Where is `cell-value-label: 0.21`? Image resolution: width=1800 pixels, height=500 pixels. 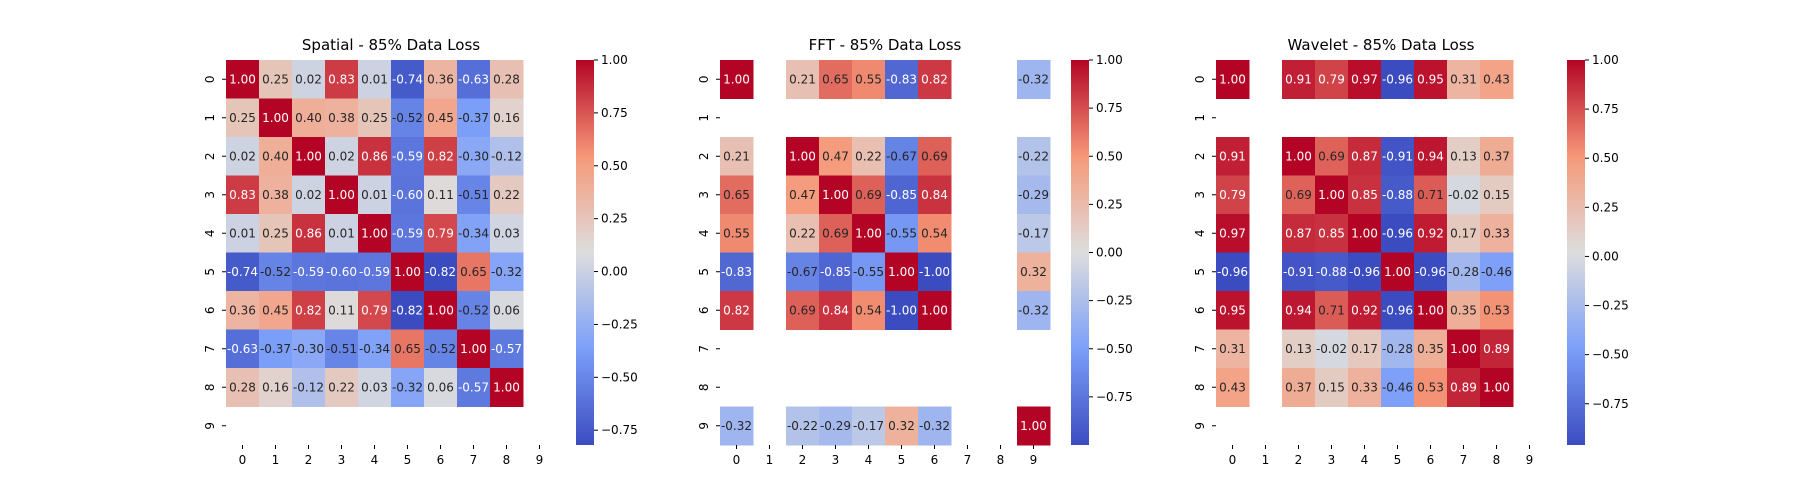 cell-value-label: 0.21 is located at coordinates (802, 79).